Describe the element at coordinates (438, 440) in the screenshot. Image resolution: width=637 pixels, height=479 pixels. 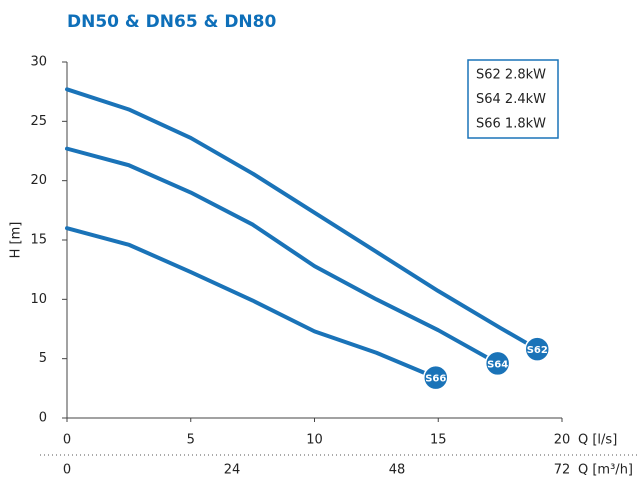
I see `x-tick-label: 15` at that location.